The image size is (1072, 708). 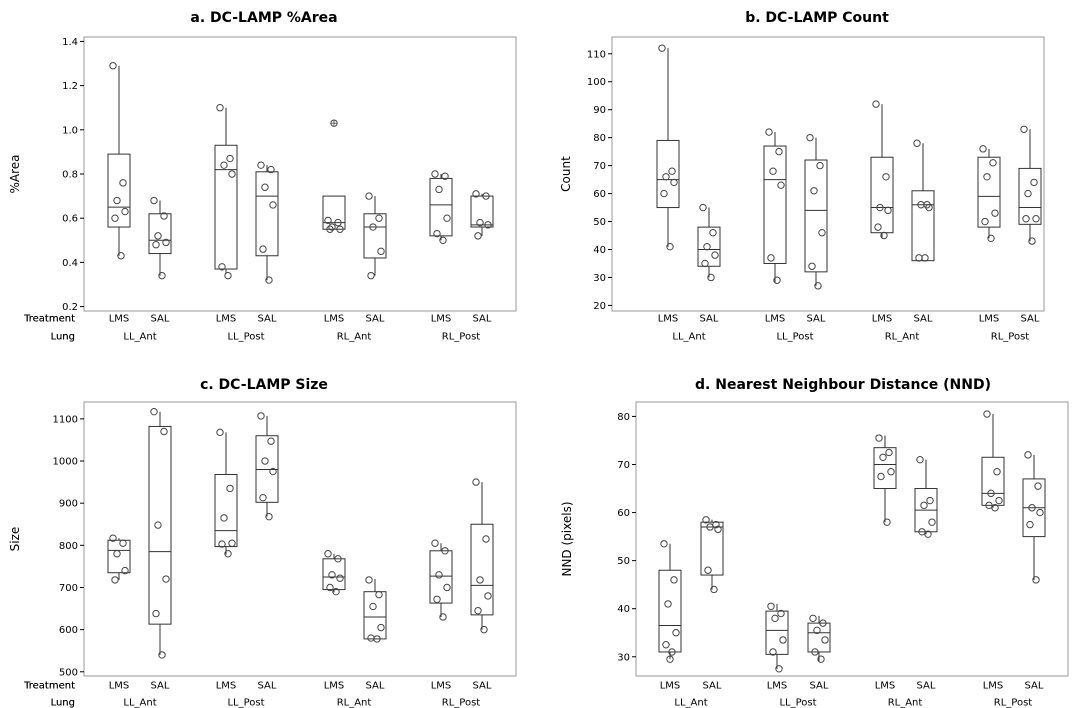 What do you see at coordinates (70, 263) in the screenshot?
I see `y-tick-label: 0.4` at bounding box center [70, 263].